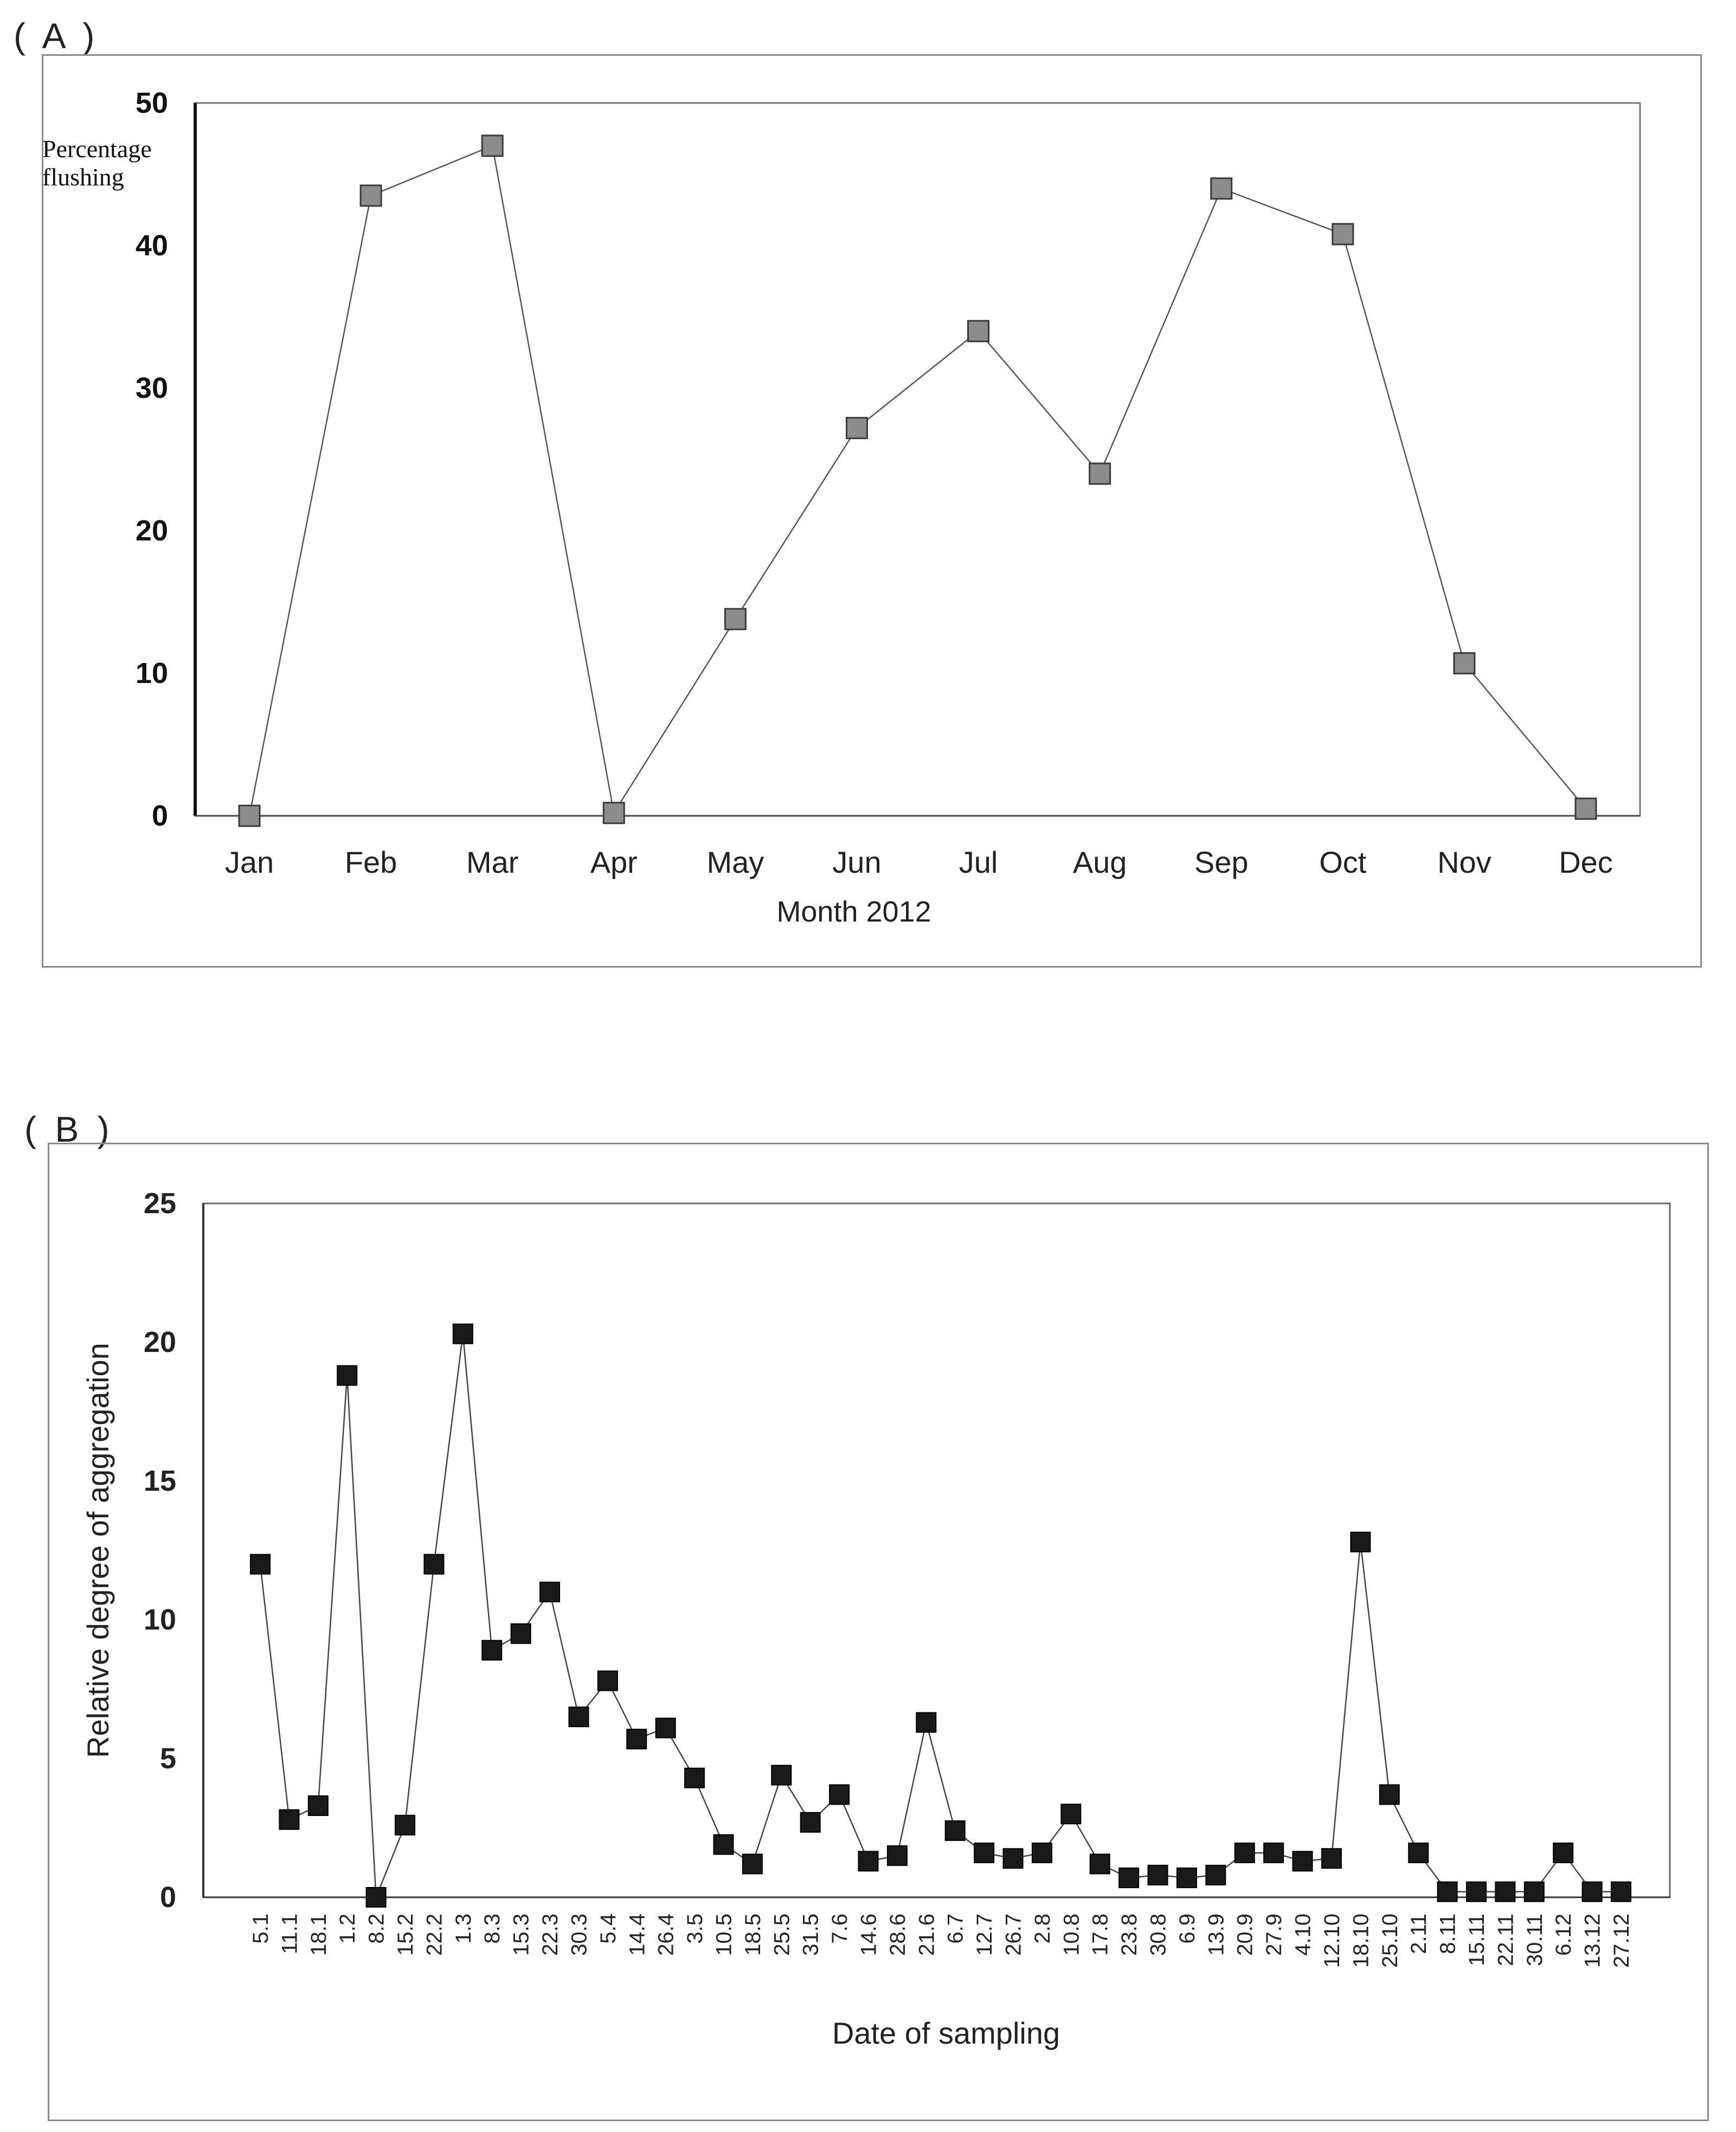 Image resolution: width=1736 pixels, height=2132 pixels. Describe the element at coordinates (168, 1897) in the screenshot. I see `chart-b-y-tick-label: 0` at that location.